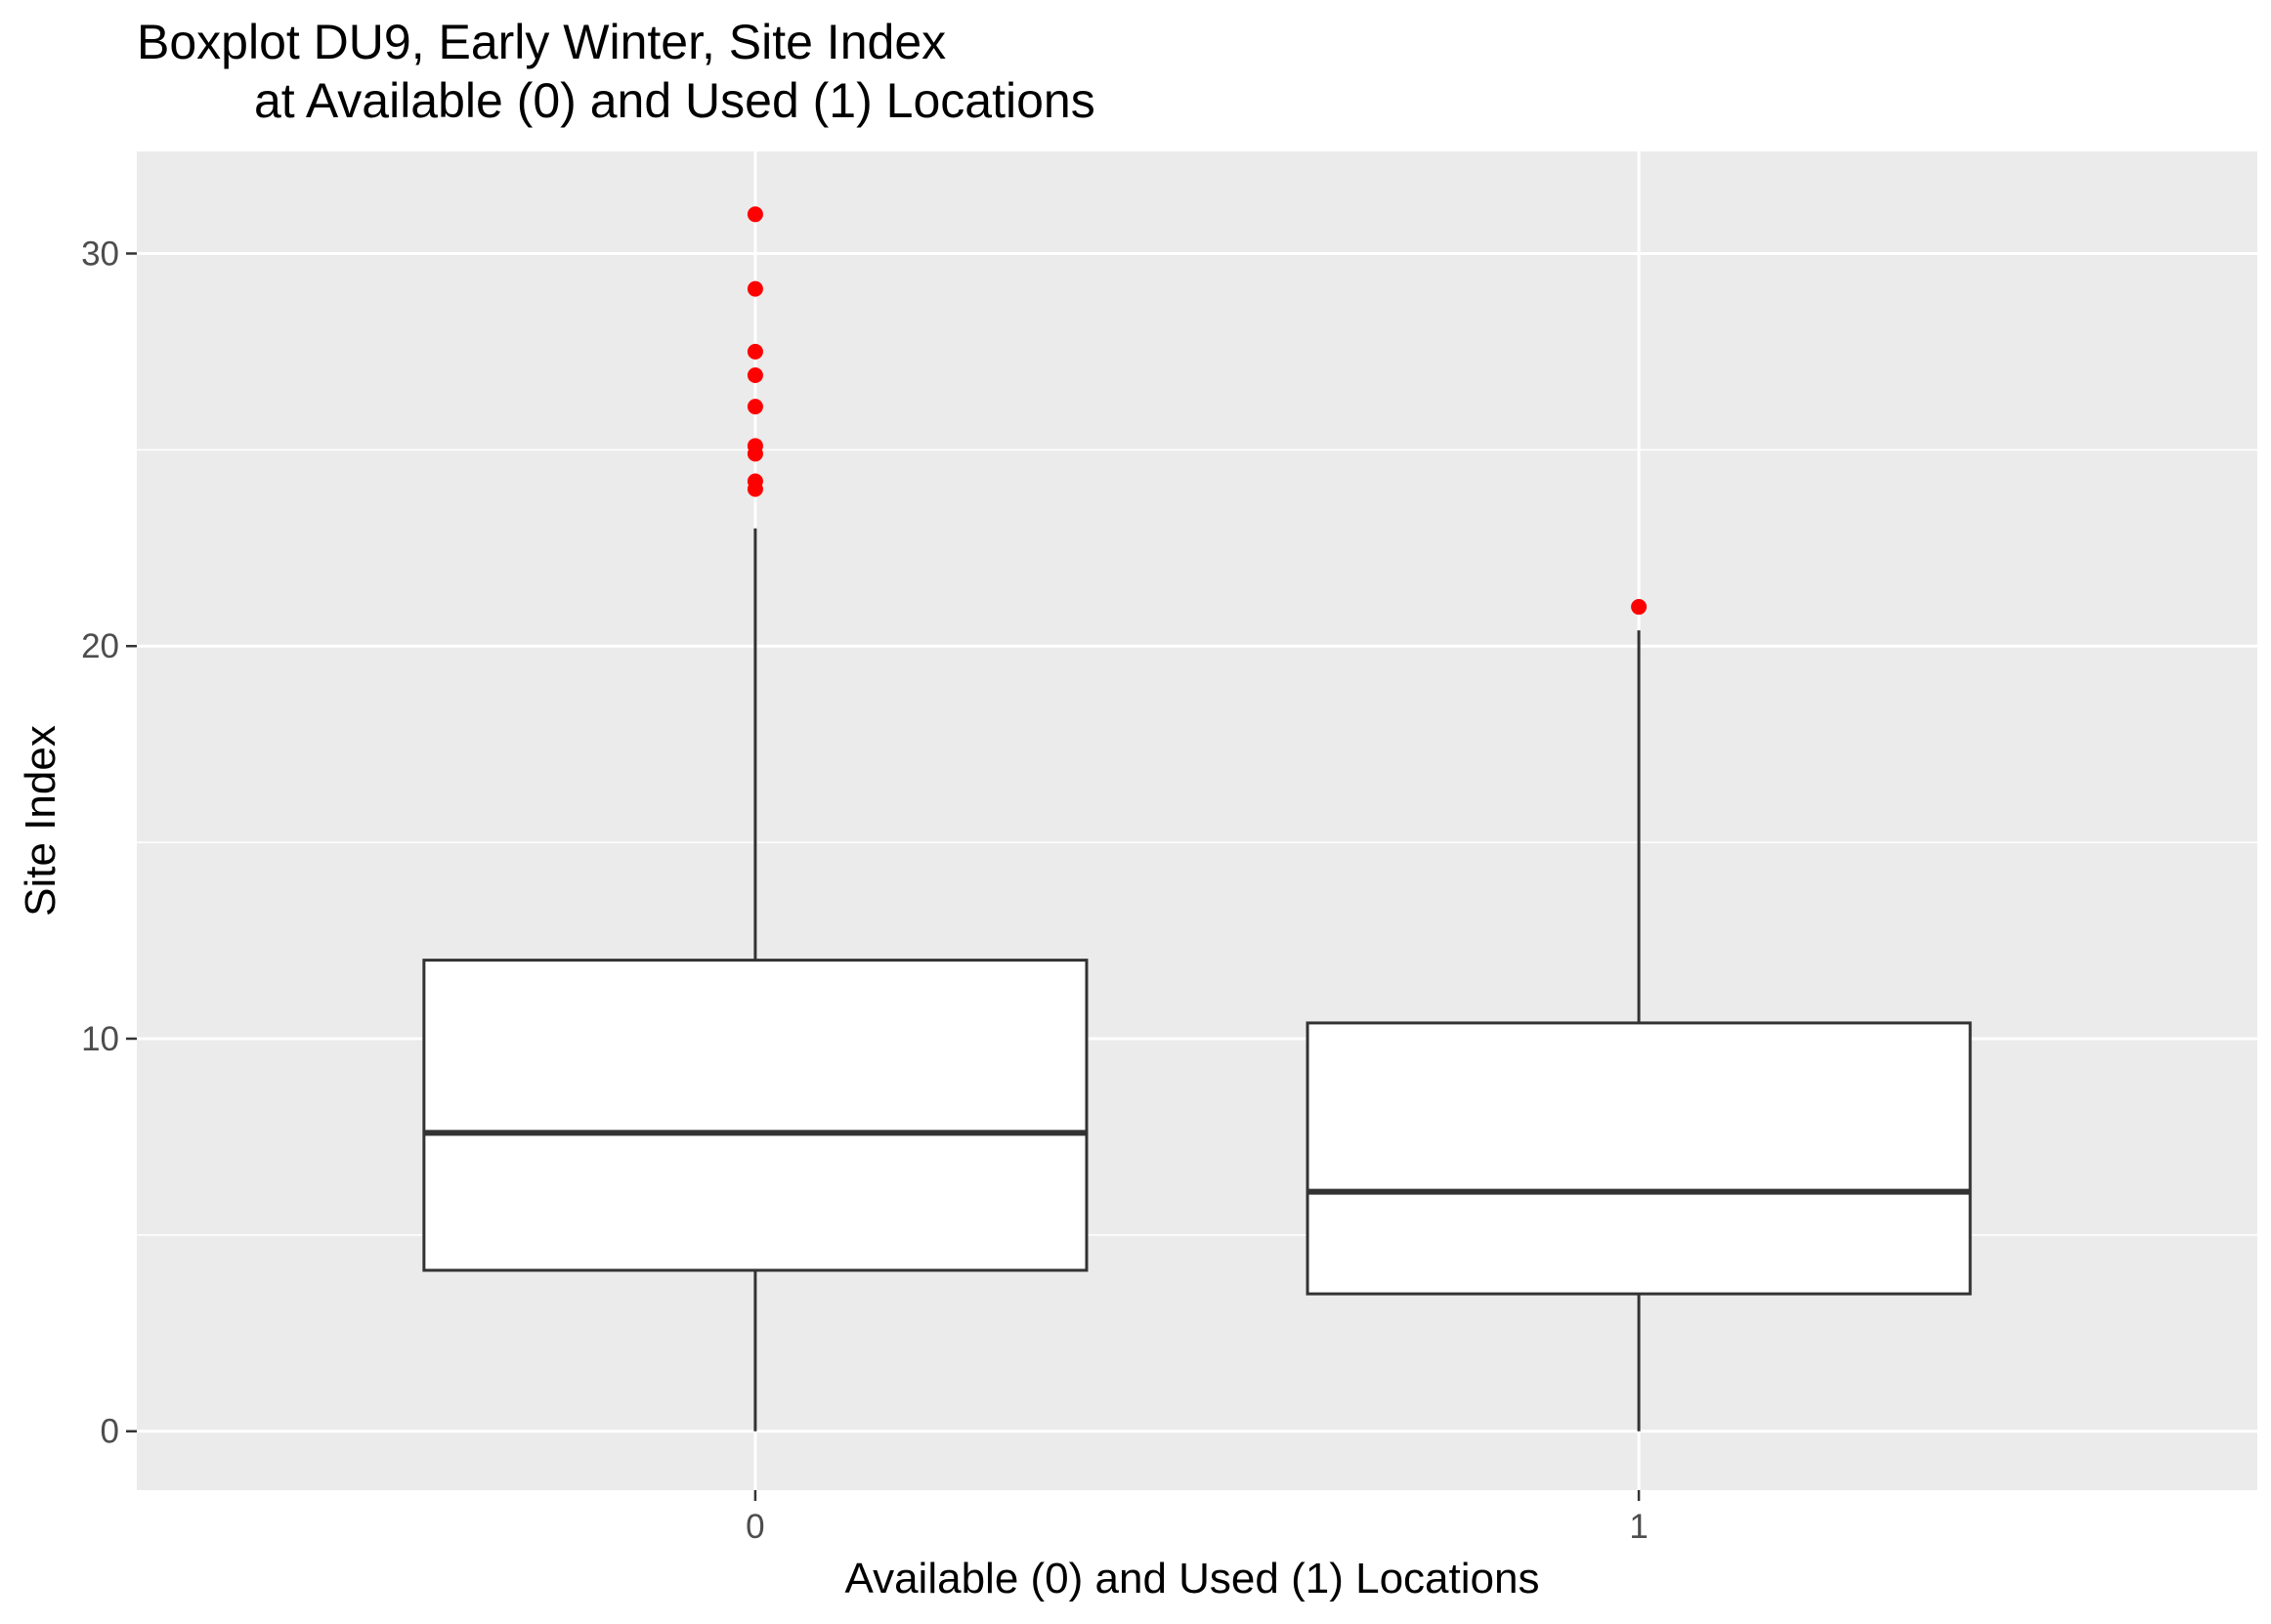  What do you see at coordinates (110, 1432) in the screenshot?
I see `y-tick-label: 0` at bounding box center [110, 1432].